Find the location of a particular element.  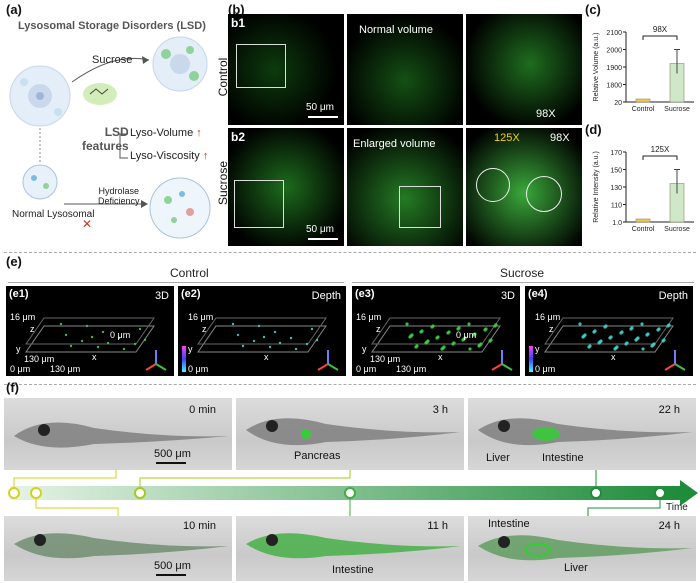

y-axis-label: Relative Volume (a.u.) is located at coordinates (596, 67).